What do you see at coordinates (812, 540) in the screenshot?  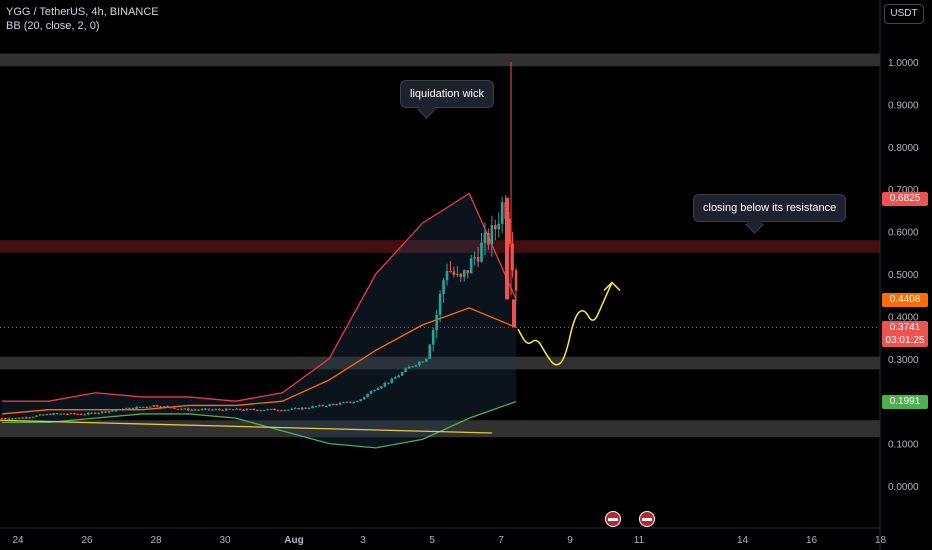 I see `x-tick-label: 16` at bounding box center [812, 540].